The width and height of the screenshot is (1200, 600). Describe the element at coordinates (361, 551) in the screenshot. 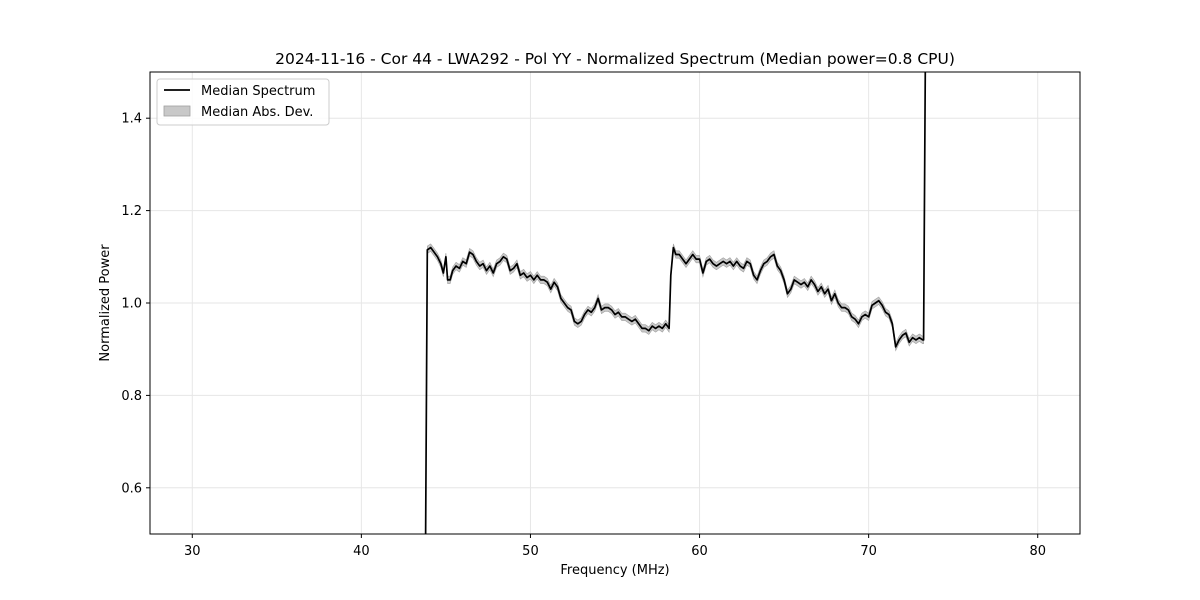

I see `x-tick-label: 40` at that location.